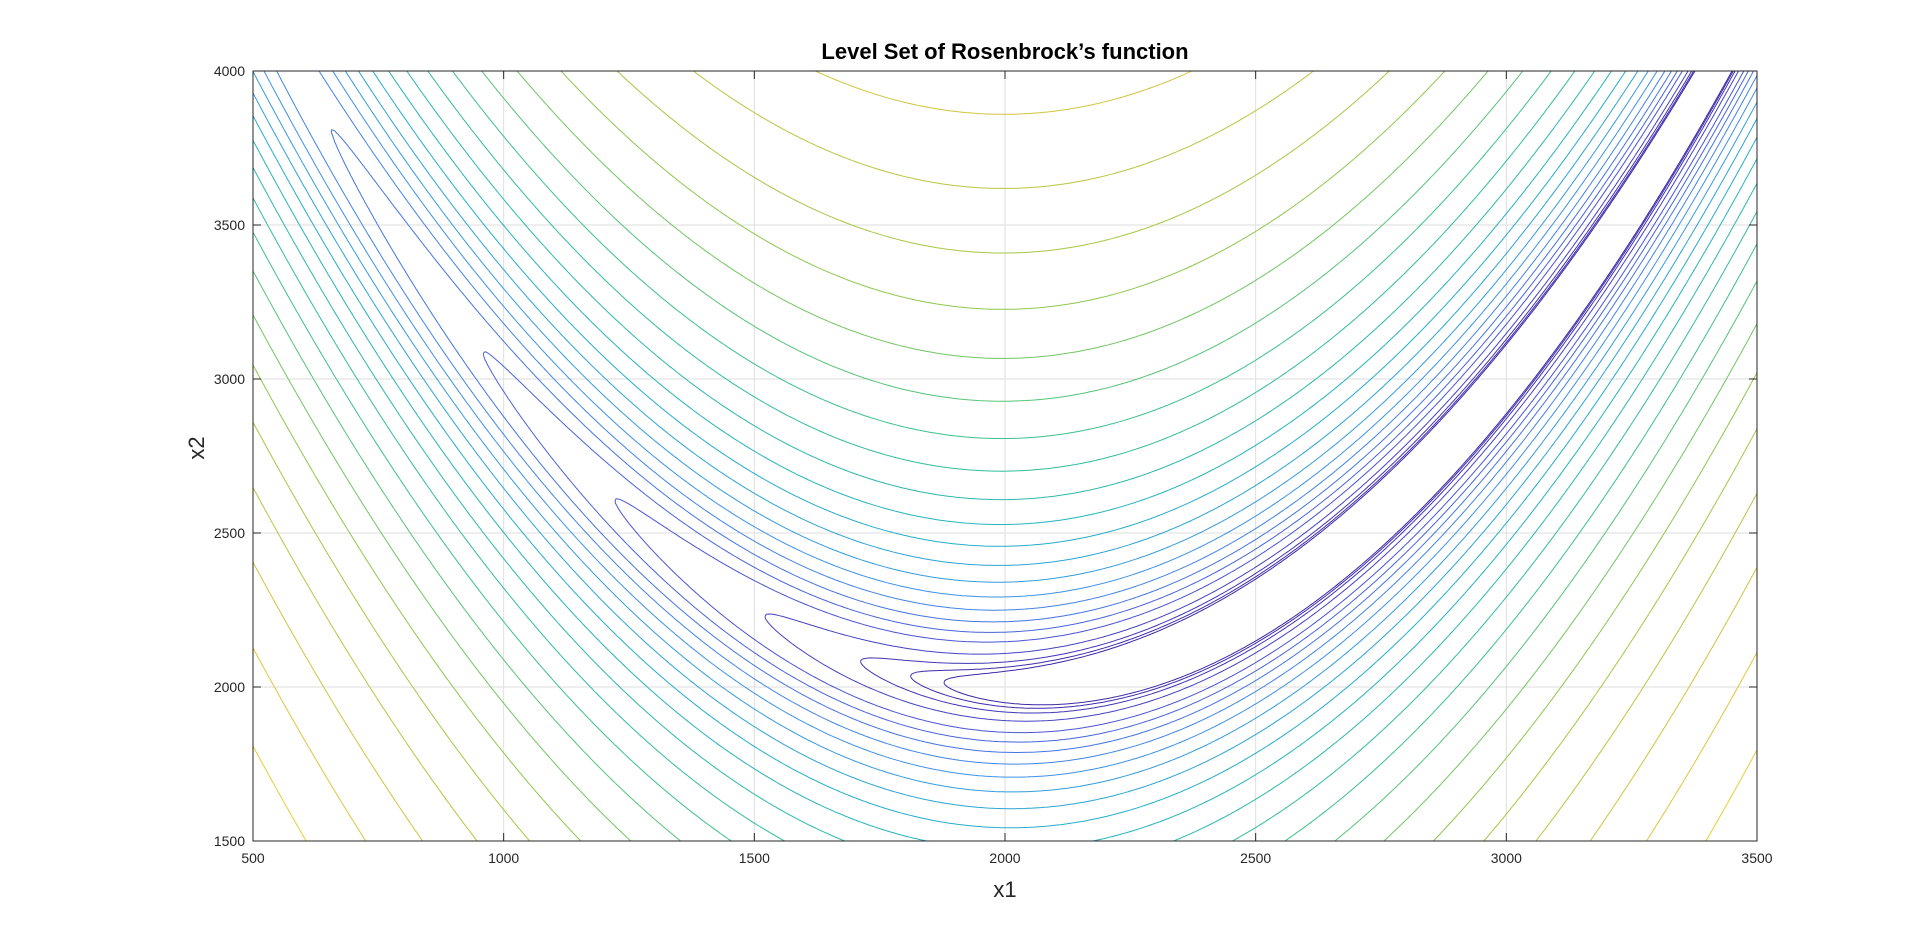 The image size is (1920, 941). I want to click on y-tick-label: 2500, so click(229, 533).